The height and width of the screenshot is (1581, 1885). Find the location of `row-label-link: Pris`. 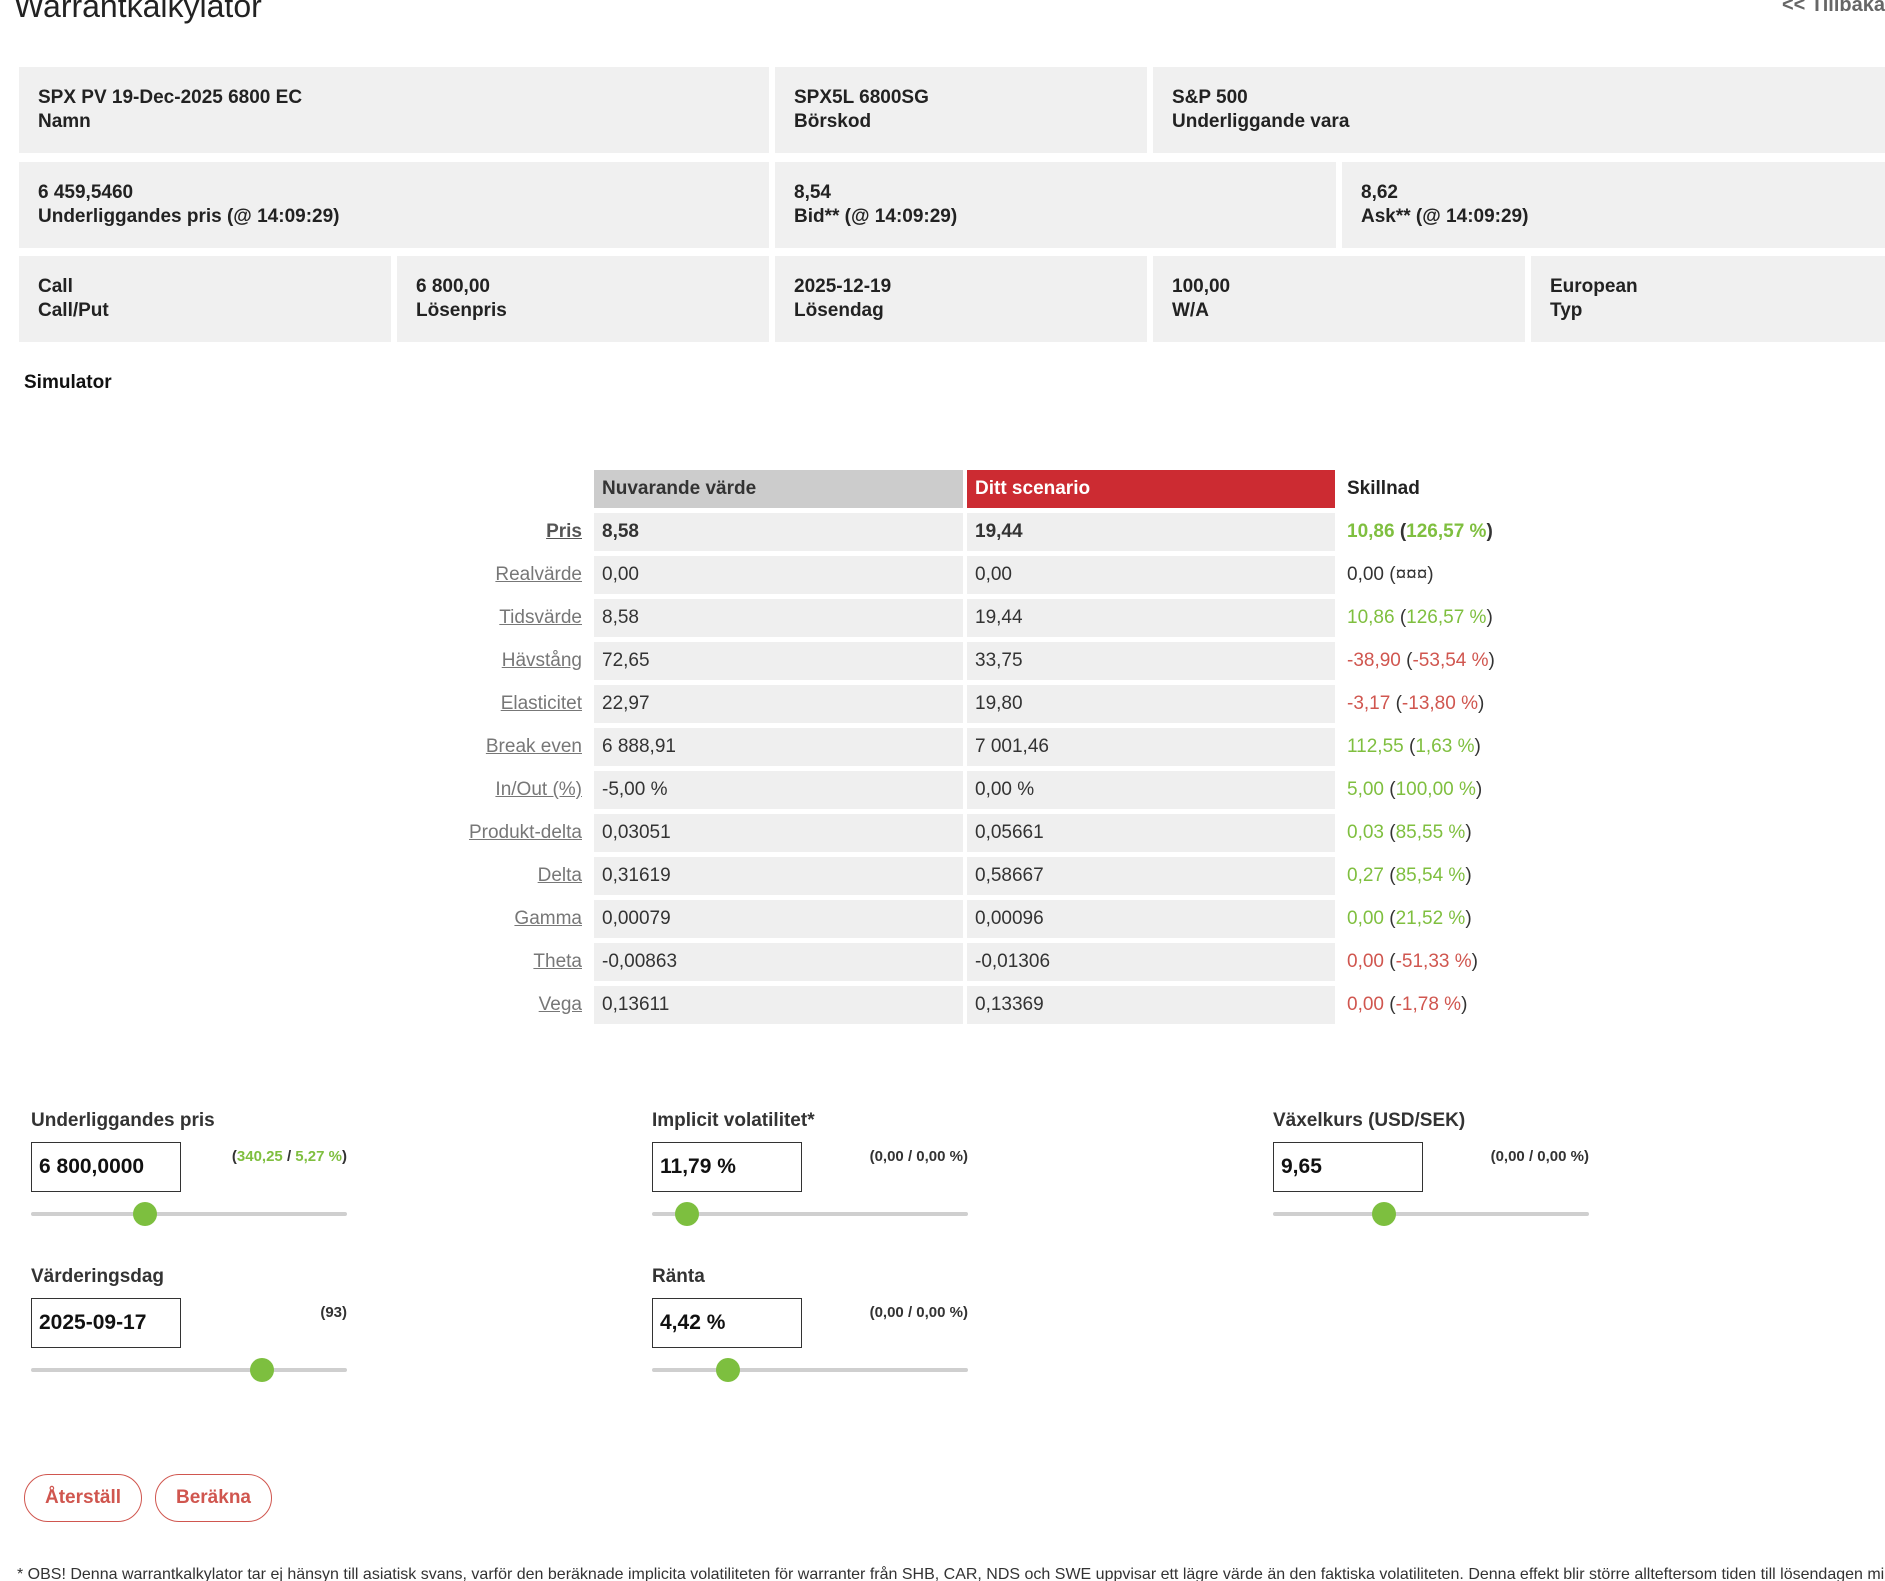

row-label-link: Pris is located at coordinates (564, 531).